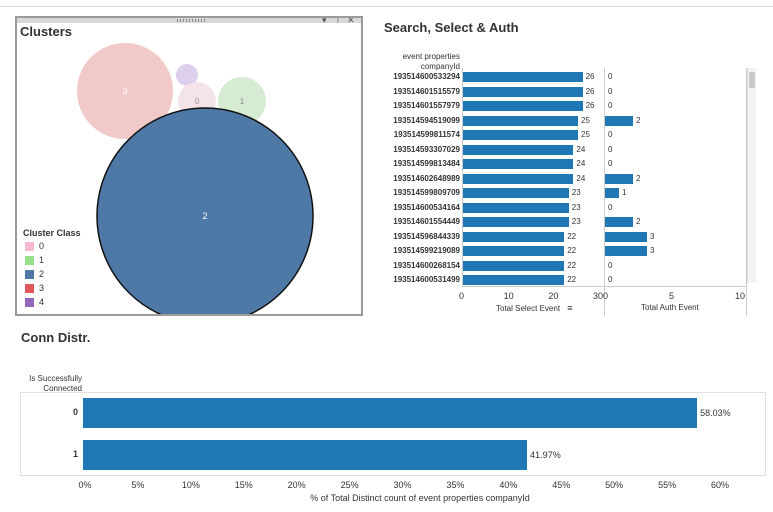 The width and height of the screenshot is (773, 512). Describe the element at coordinates (426, 178) in the screenshot. I see `row-company-id: 193514602648989` at that location.